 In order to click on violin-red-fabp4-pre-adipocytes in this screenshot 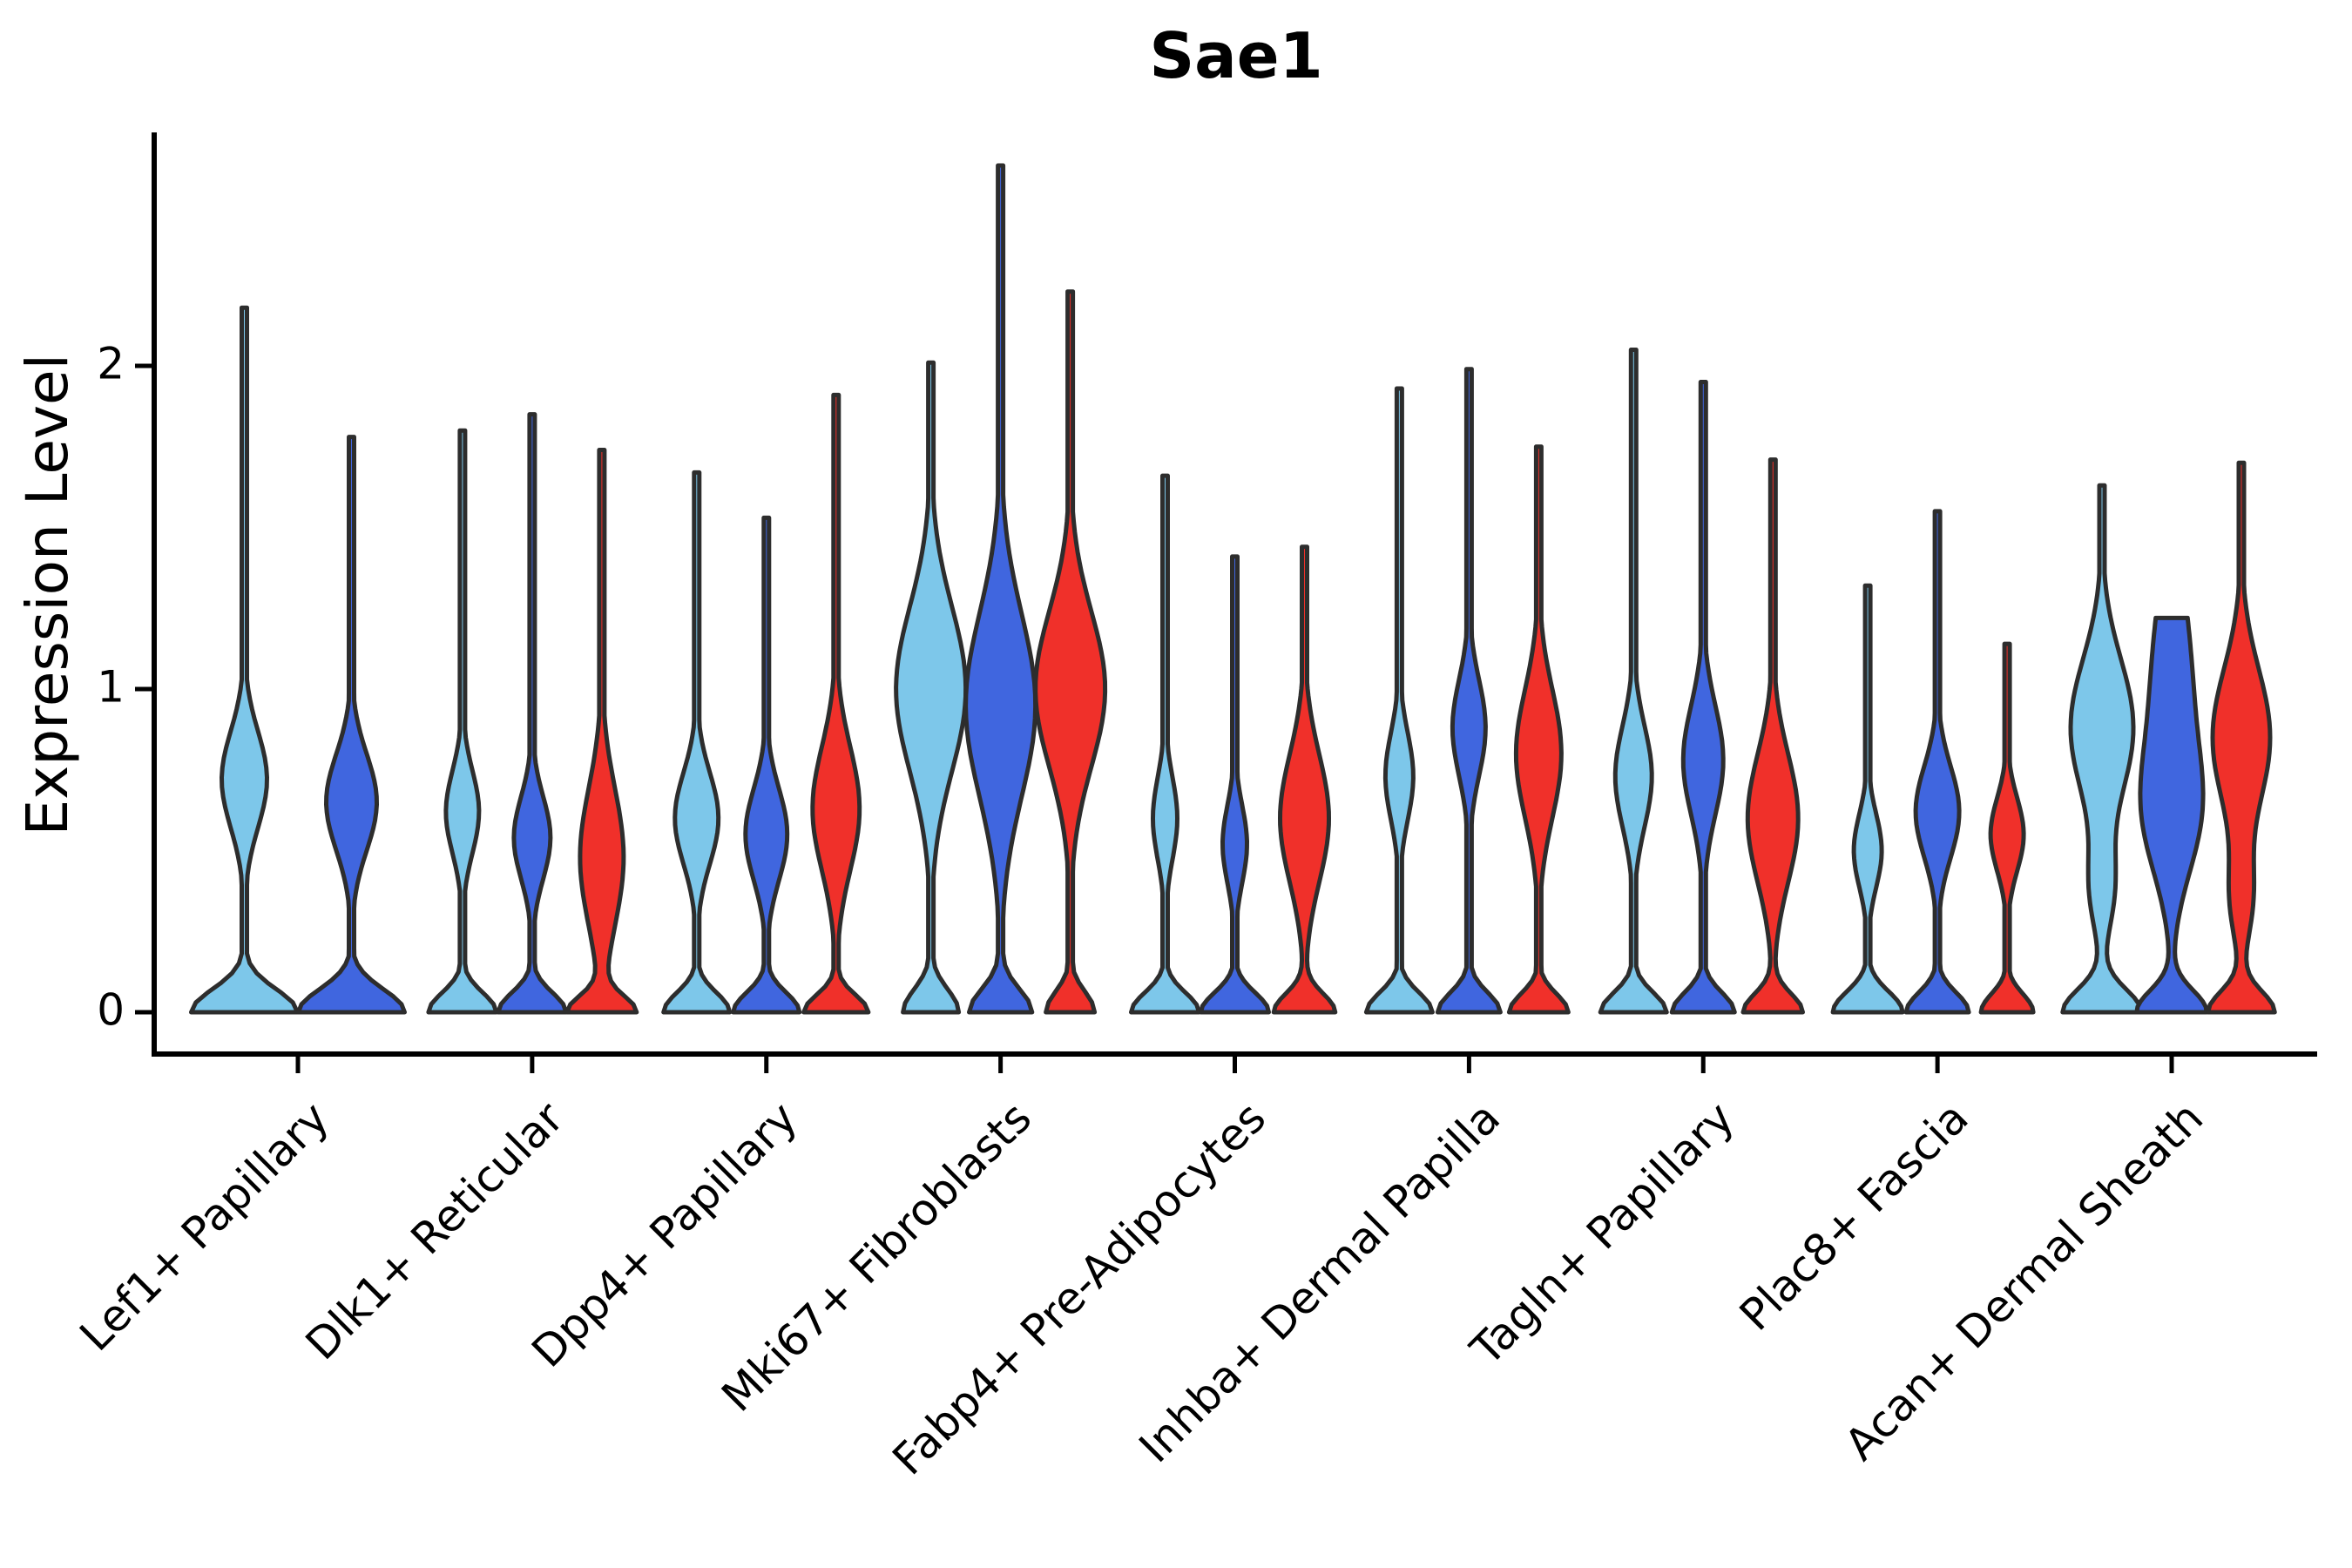, I will do `click(1304, 780)`.